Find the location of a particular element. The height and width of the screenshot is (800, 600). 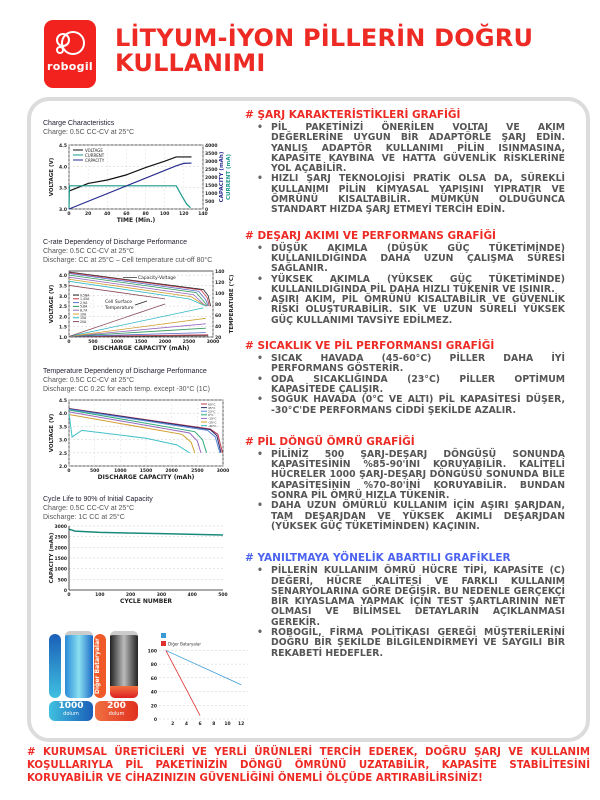

y-tick-label: 3.0 is located at coordinates (63, 210).